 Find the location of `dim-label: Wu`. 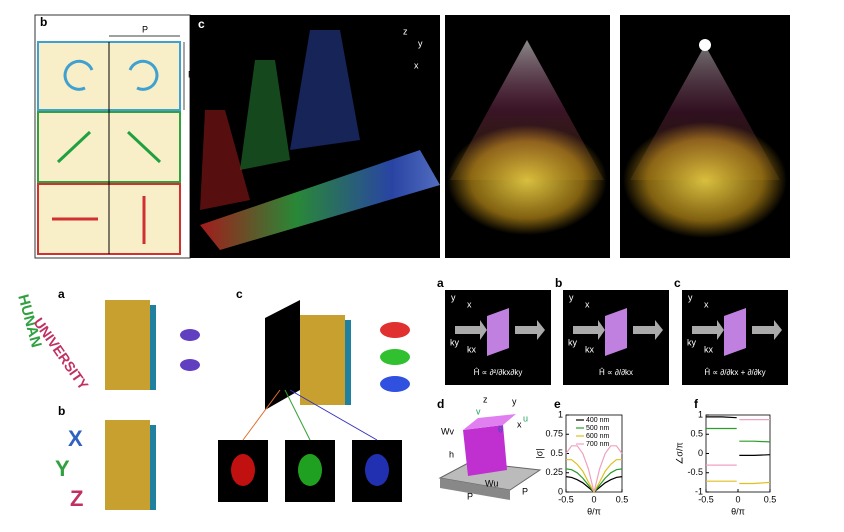

dim-label: Wu is located at coordinates (491, 483).